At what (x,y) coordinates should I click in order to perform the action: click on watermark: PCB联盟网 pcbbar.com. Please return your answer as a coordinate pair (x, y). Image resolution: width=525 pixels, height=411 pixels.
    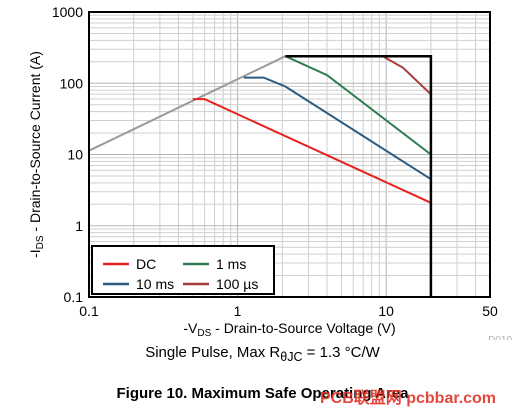
    Looking at the image, I should click on (408, 398).